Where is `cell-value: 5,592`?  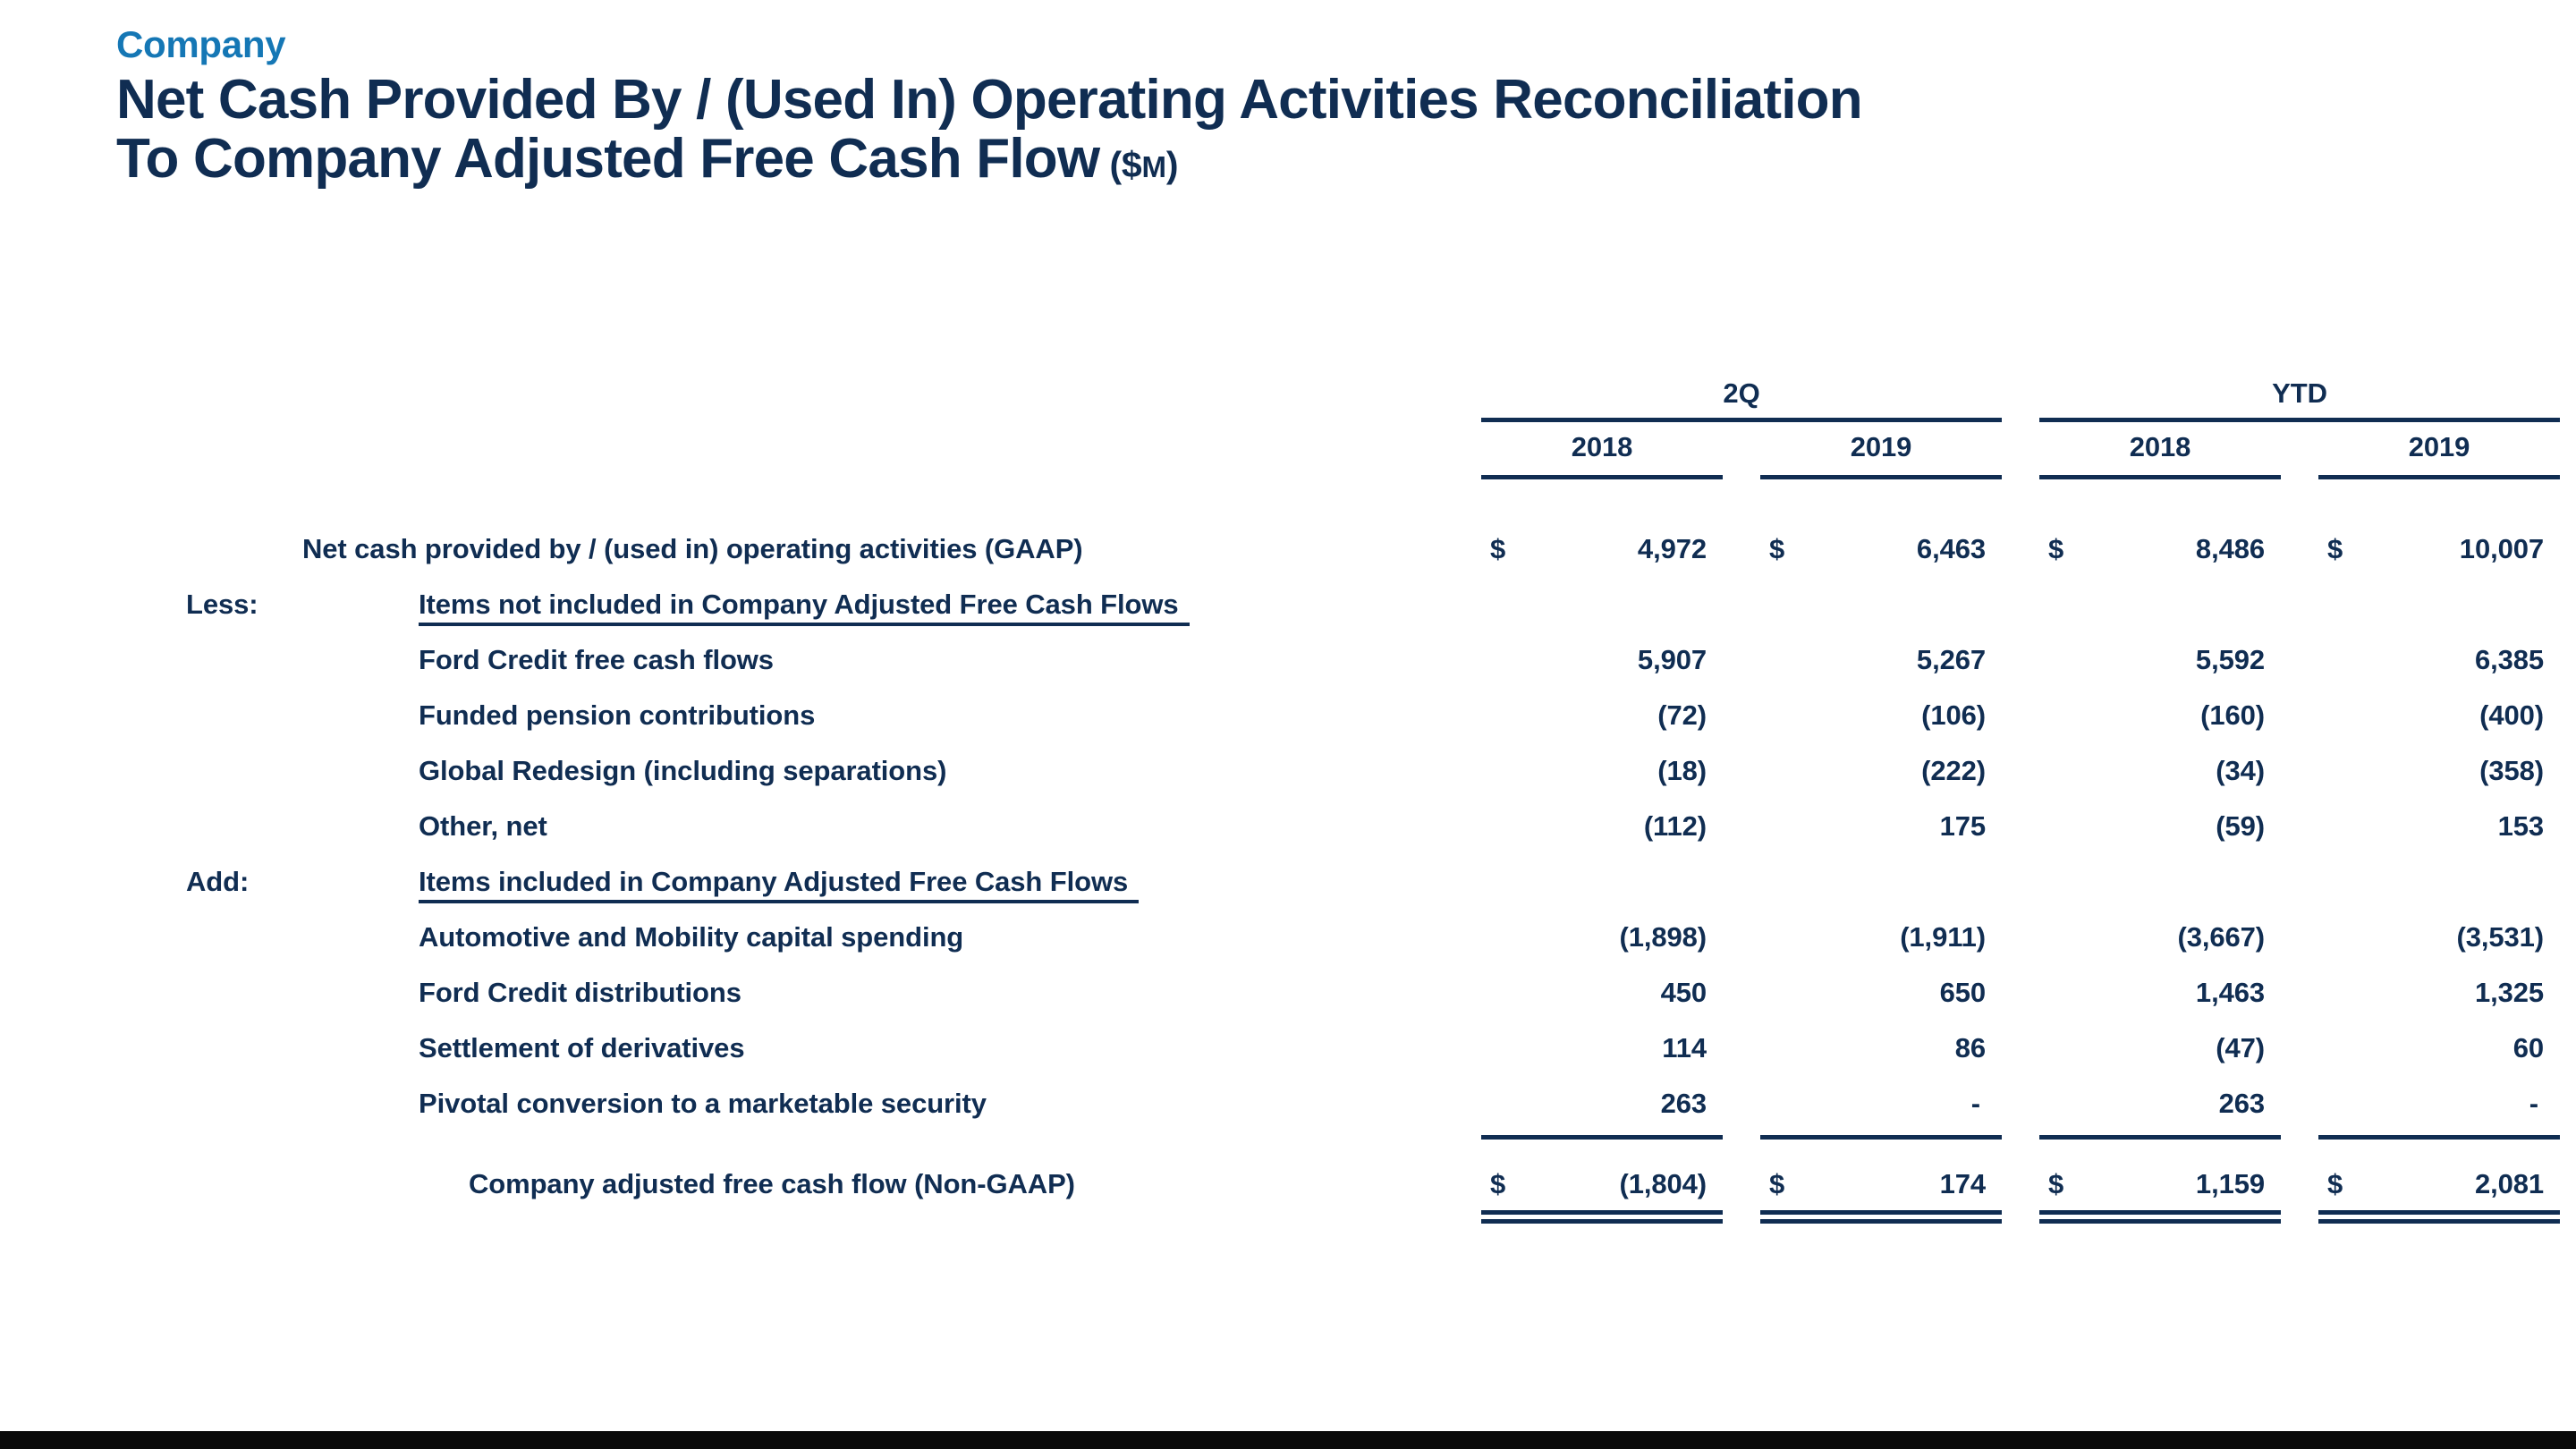
cell-value: 5,592 is located at coordinates (2230, 659).